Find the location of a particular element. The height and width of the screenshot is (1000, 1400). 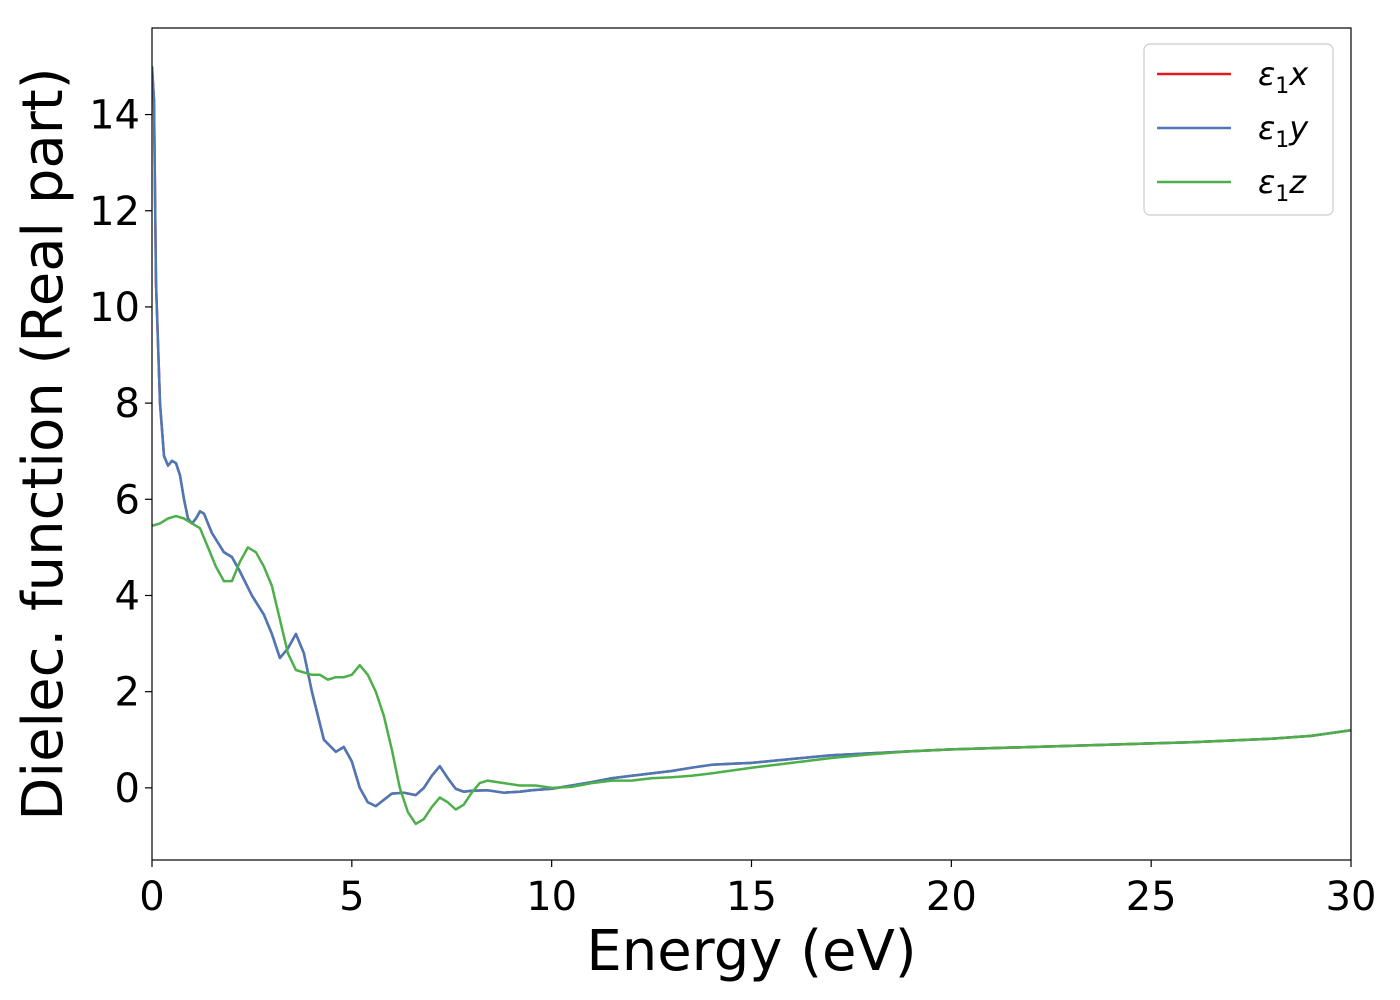

legend-box is located at coordinates (1238, 129).